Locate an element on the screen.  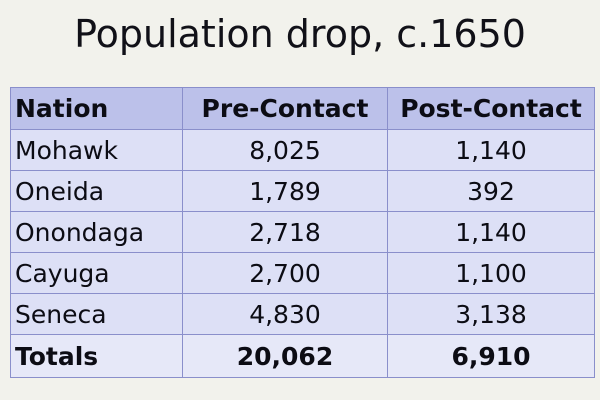
cell-nation: Onondaga is located at coordinates (96, 232).